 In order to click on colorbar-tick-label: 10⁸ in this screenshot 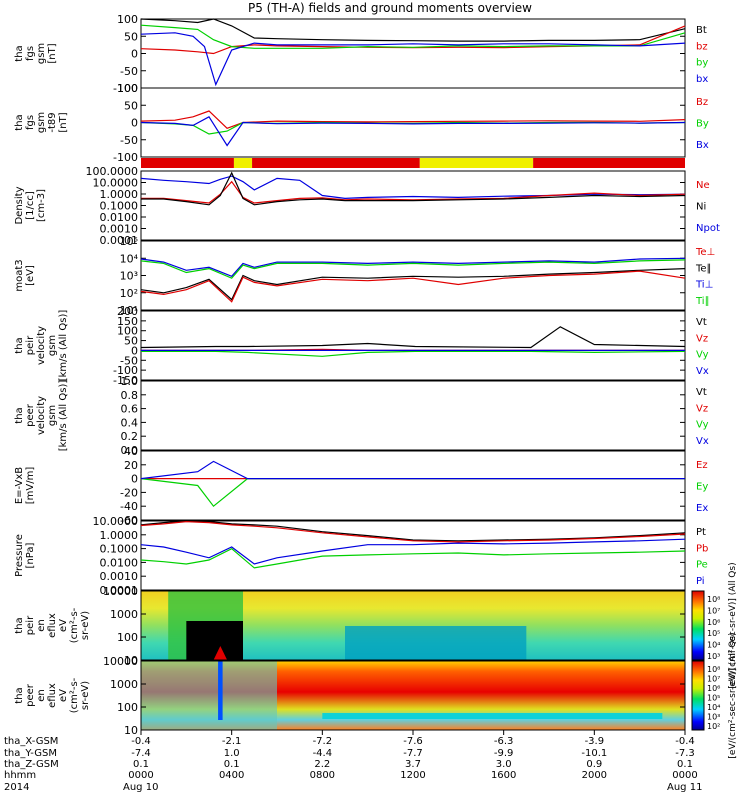, I will do `click(713, 599)`.